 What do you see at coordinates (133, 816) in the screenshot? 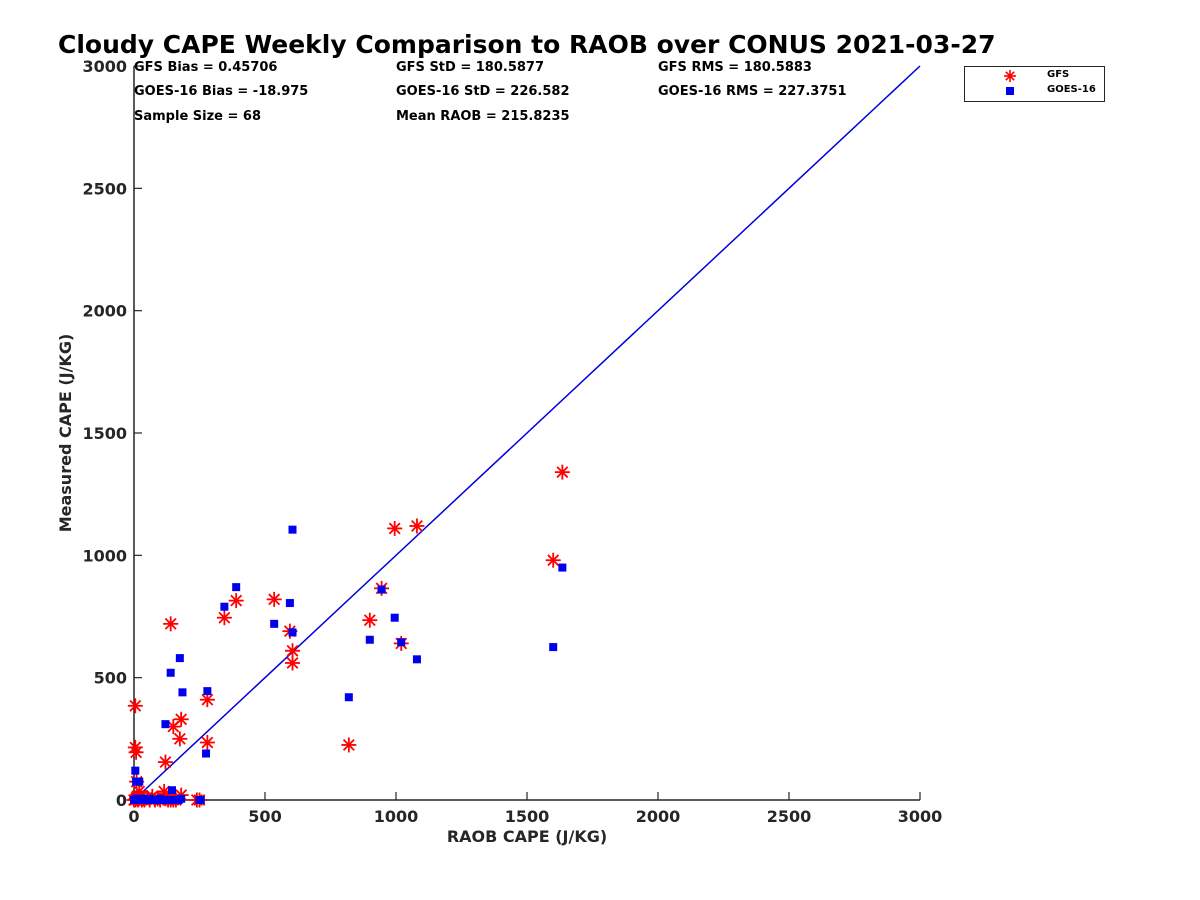
I see `x-tick-label: 0` at bounding box center [133, 816].